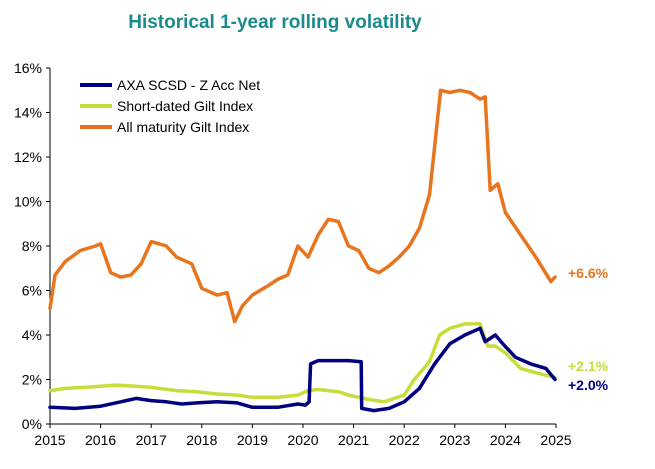  I want to click on end-label-1: +2.1%, so click(588, 366).